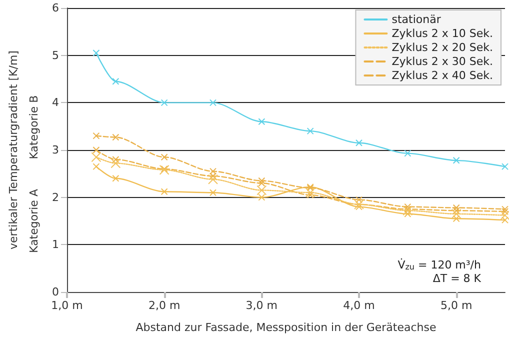 The image size is (509, 342). Describe the element at coordinates (417, 19) in the screenshot. I see `legend-label: stationär` at that location.